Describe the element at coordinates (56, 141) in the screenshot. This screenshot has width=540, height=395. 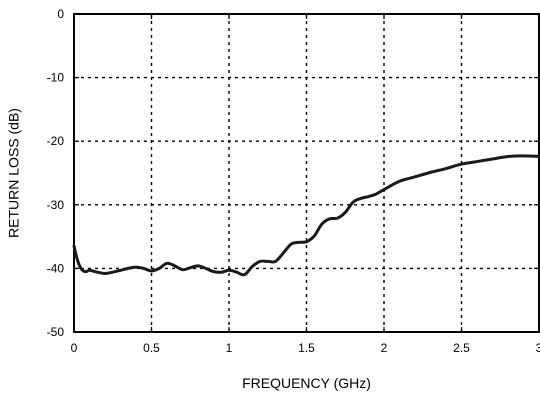
I see `y-tick-label: -20` at that location.